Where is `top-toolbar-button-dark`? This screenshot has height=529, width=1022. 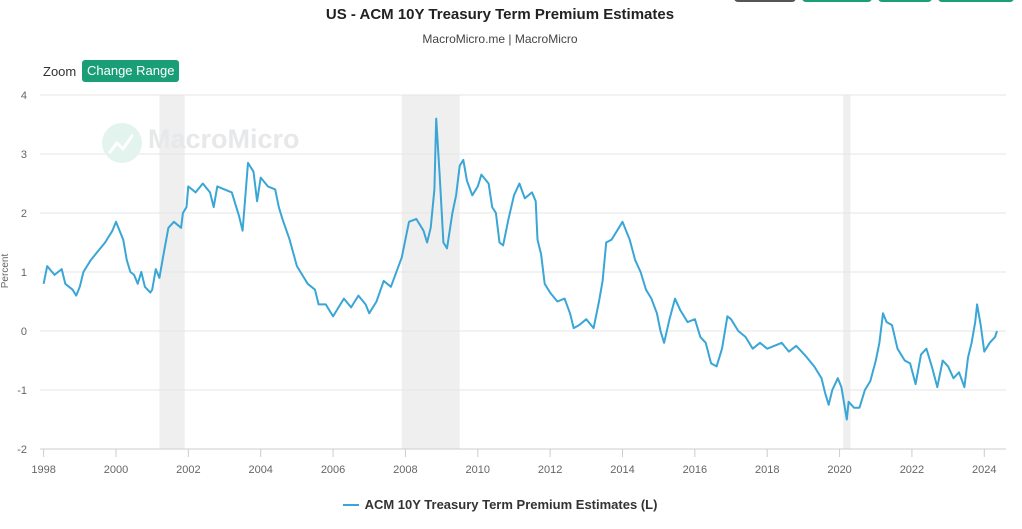
top-toolbar-button-dark is located at coordinates (765, 1).